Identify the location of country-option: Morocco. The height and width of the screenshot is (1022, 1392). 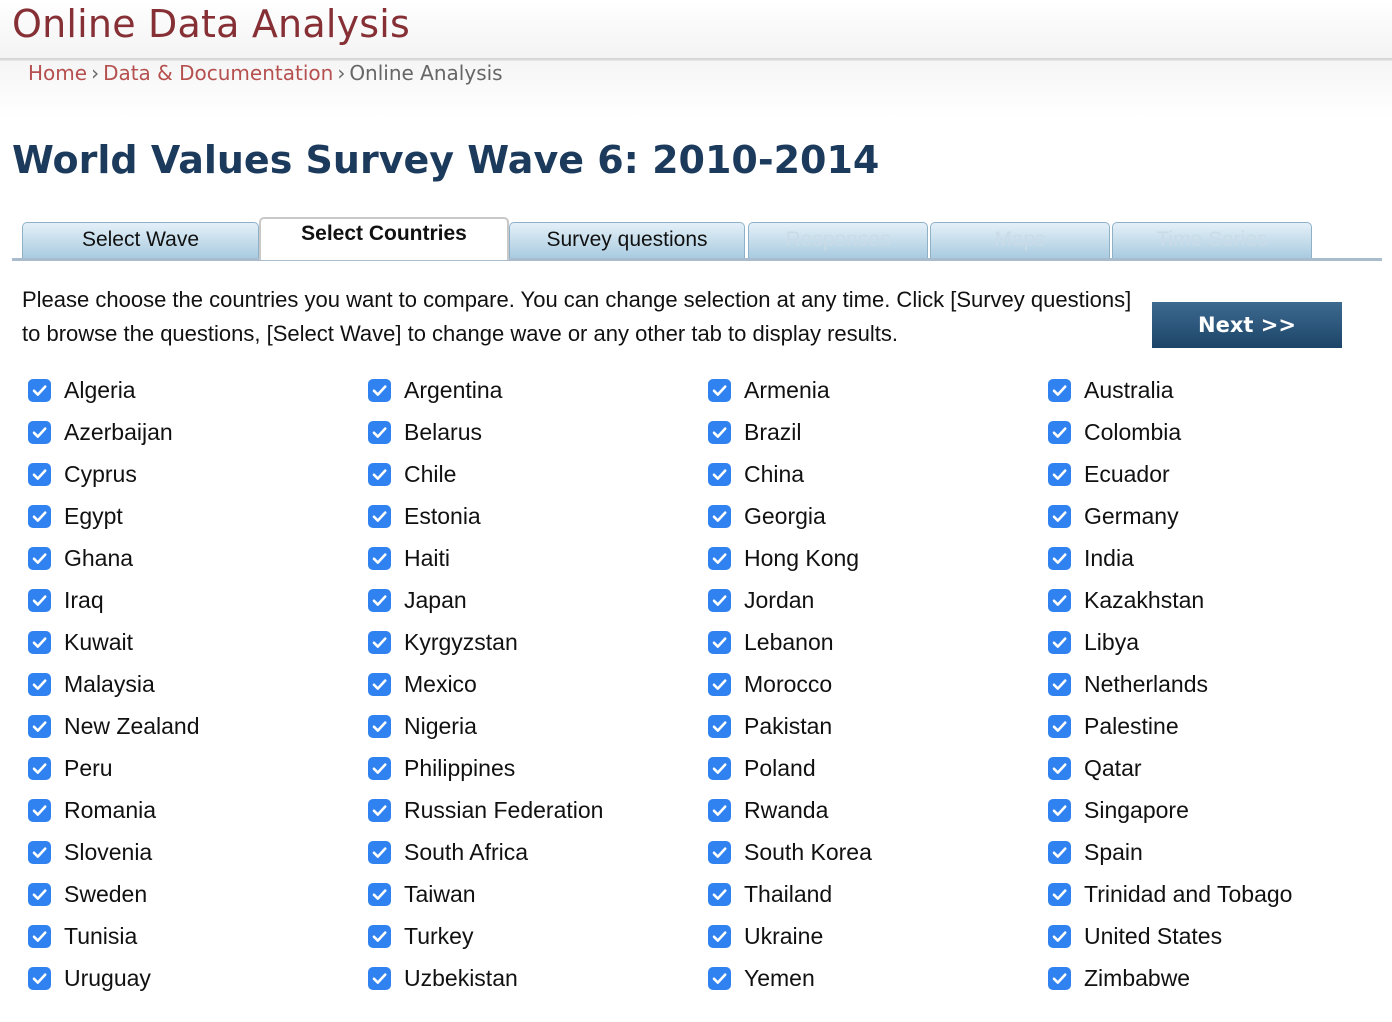
(770, 684).